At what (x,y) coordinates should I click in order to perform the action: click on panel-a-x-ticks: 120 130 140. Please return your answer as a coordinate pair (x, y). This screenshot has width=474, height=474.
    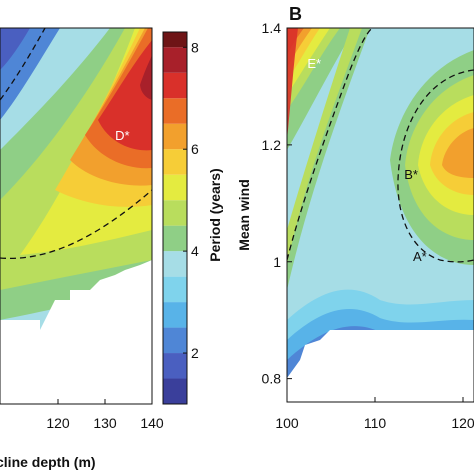
    Looking at the image, I should click on (105, 415).